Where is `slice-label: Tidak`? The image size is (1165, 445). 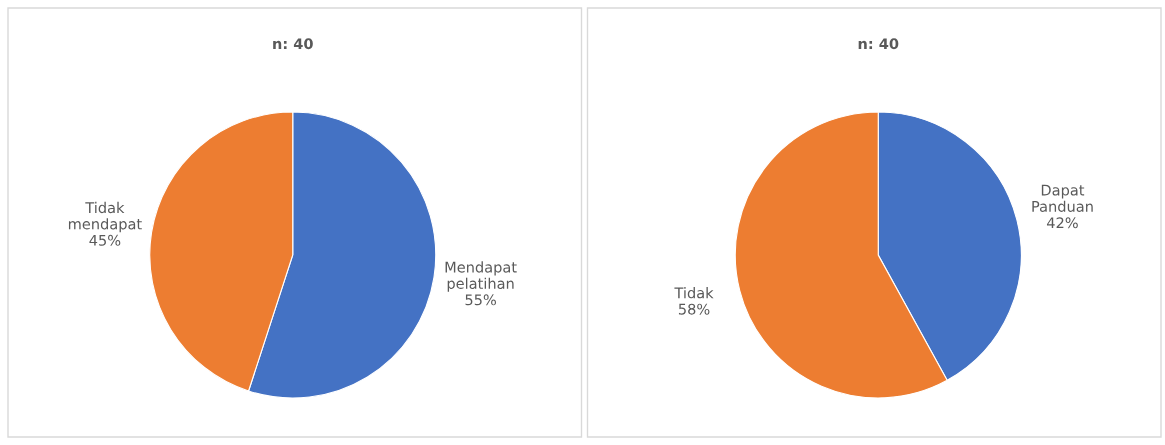
slice-label: Tidak is located at coordinates (694, 293).